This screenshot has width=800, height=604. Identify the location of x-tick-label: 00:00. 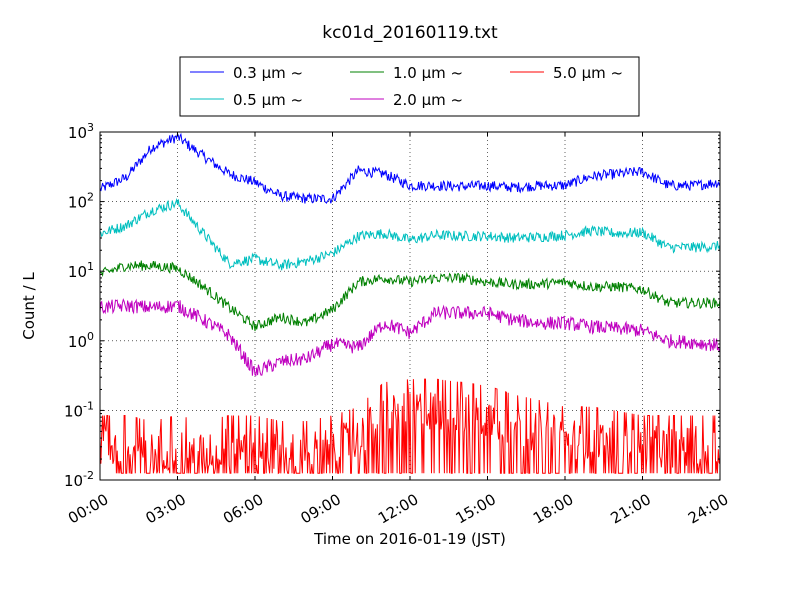
(88, 508).